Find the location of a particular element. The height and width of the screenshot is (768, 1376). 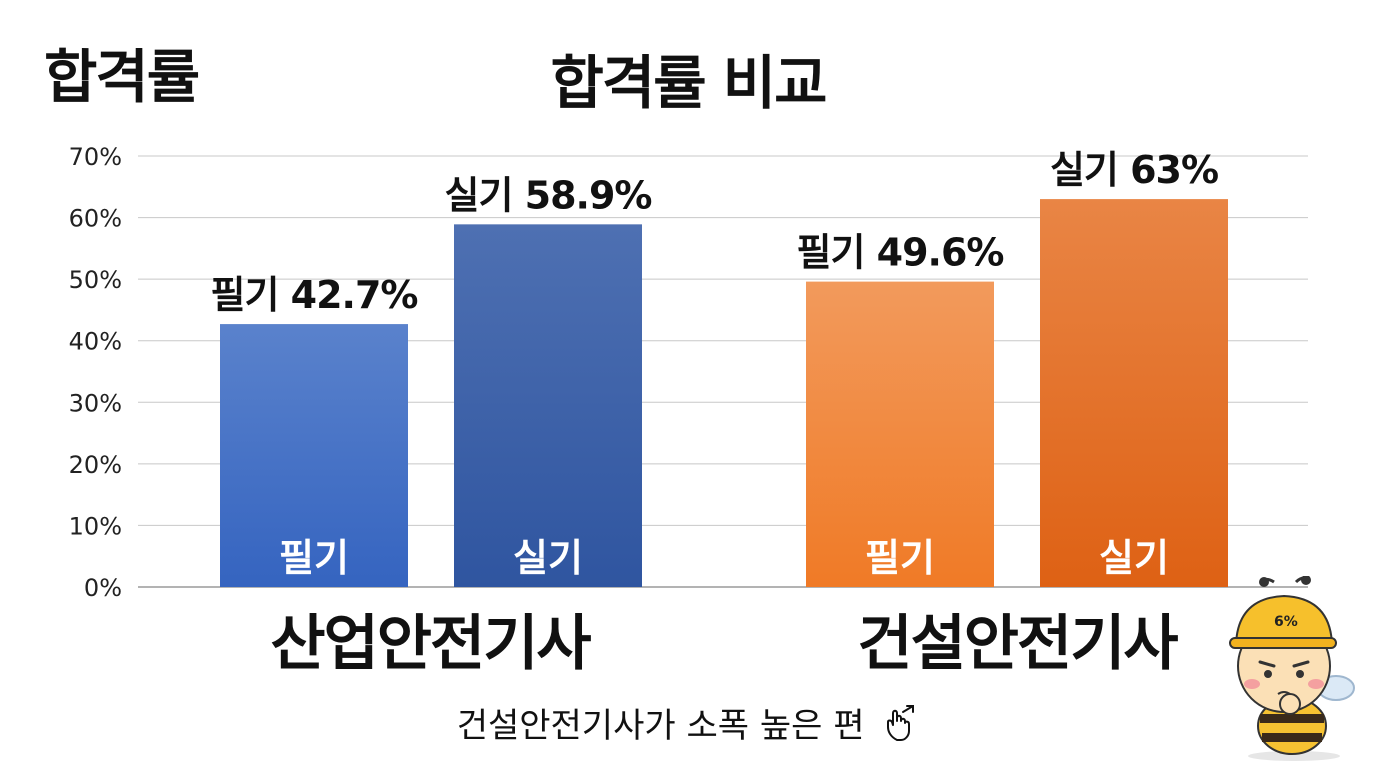

y-tick-label: 50% is located at coordinates (95, 280).